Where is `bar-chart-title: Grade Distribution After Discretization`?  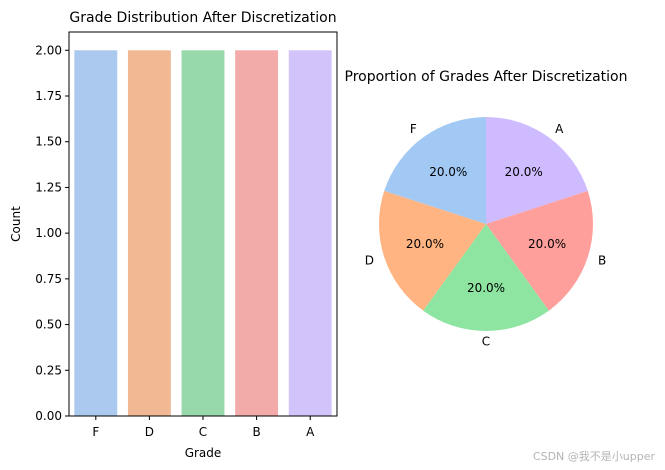 bar-chart-title: Grade Distribution After Discretization is located at coordinates (202, 18).